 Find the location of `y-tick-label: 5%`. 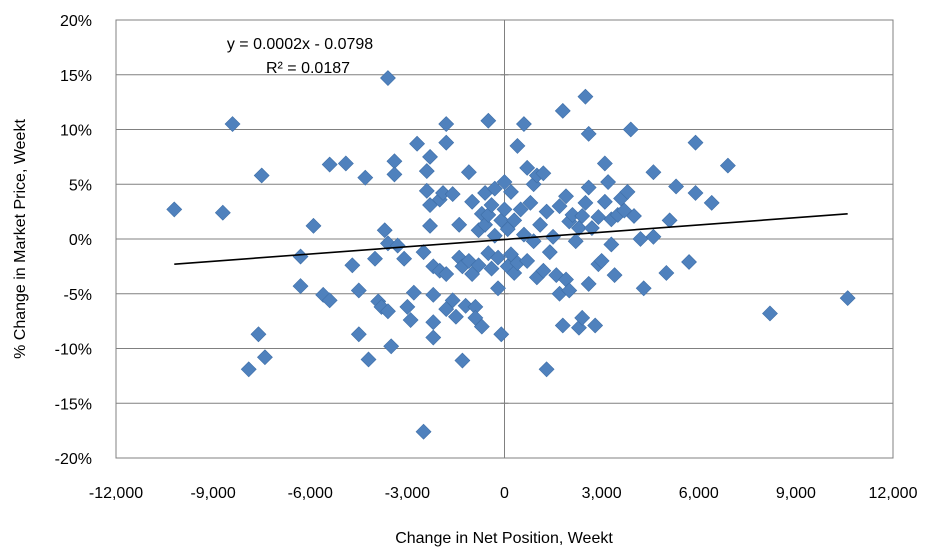

y-tick-label: 5% is located at coordinates (80, 185).